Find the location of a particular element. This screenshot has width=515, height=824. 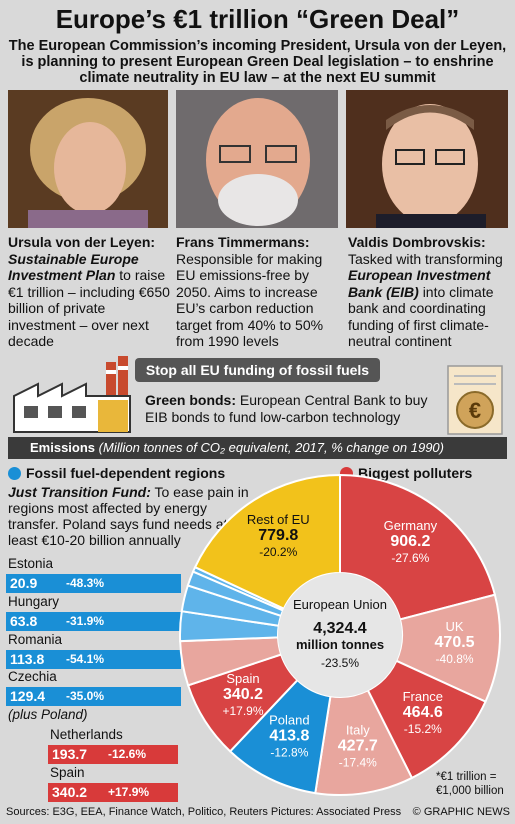

center-label: -23.5% is located at coordinates (340, 663).